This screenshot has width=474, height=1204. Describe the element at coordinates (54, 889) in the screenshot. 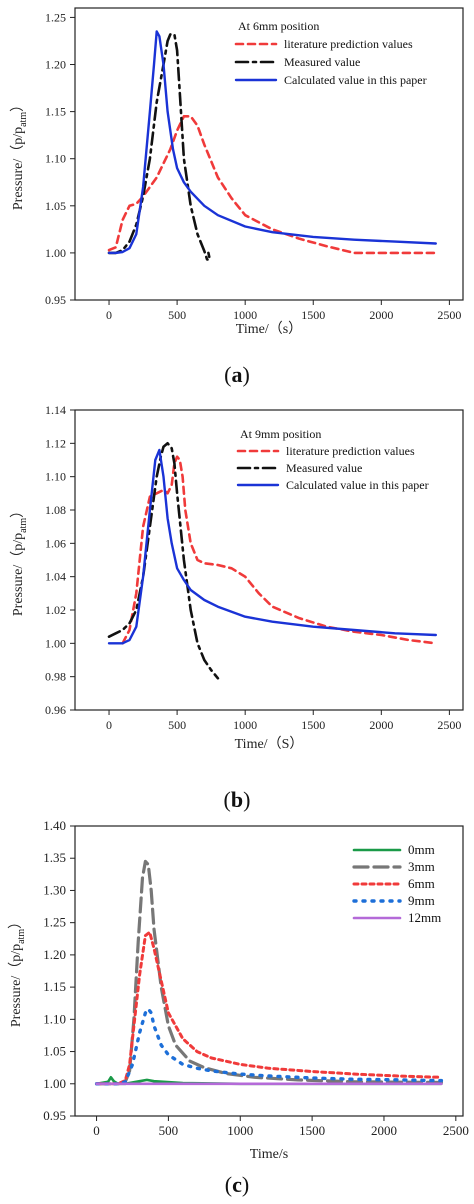

I see `y-tick-label: 1.30` at that location.